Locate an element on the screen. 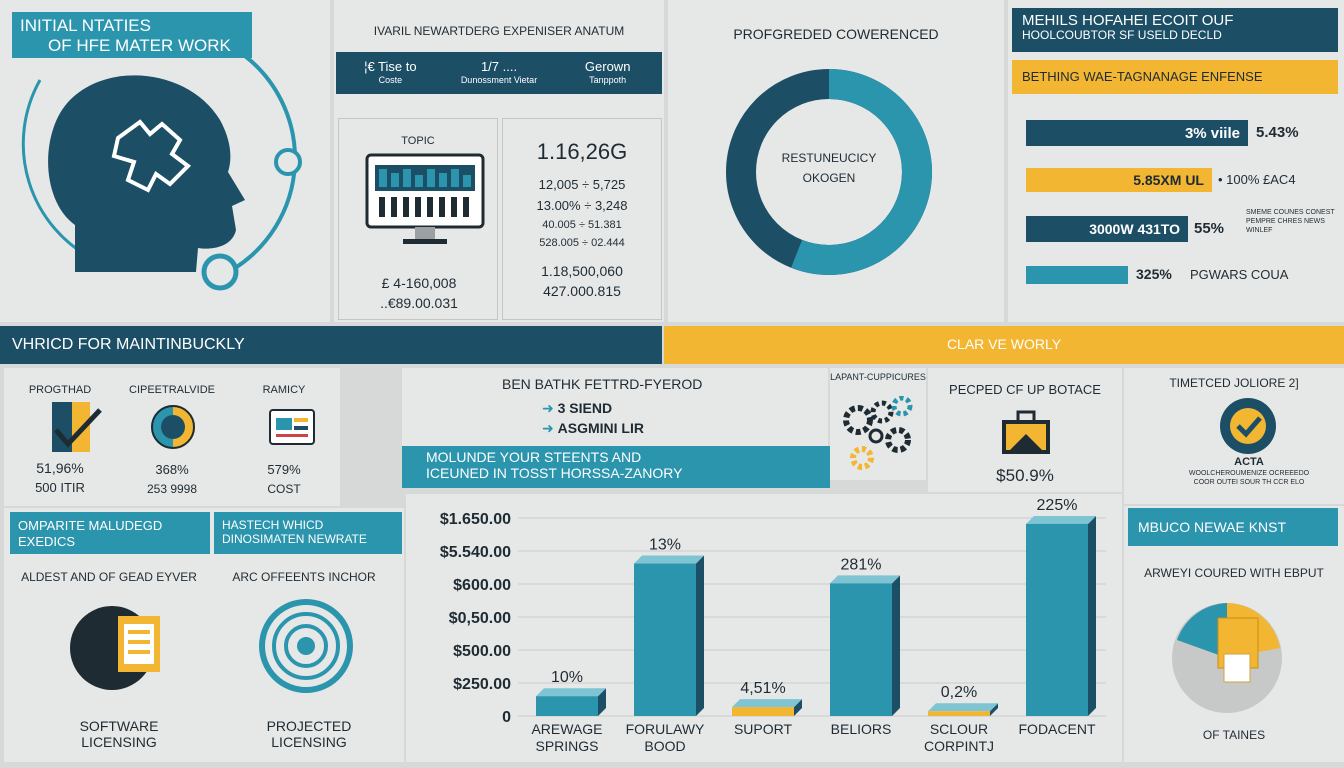 The width and height of the screenshot is (1344, 768). expense-bar-4-value: 325% is located at coordinates (1154, 274).